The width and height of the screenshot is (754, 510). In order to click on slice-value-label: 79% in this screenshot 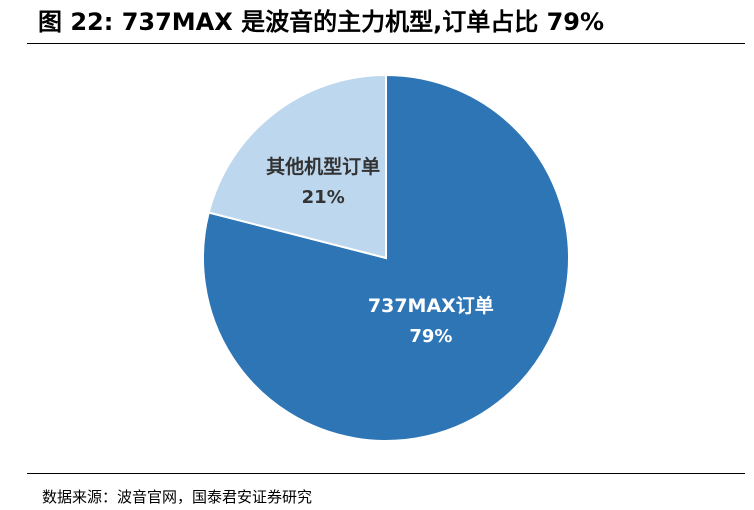, I will do `click(430, 336)`.